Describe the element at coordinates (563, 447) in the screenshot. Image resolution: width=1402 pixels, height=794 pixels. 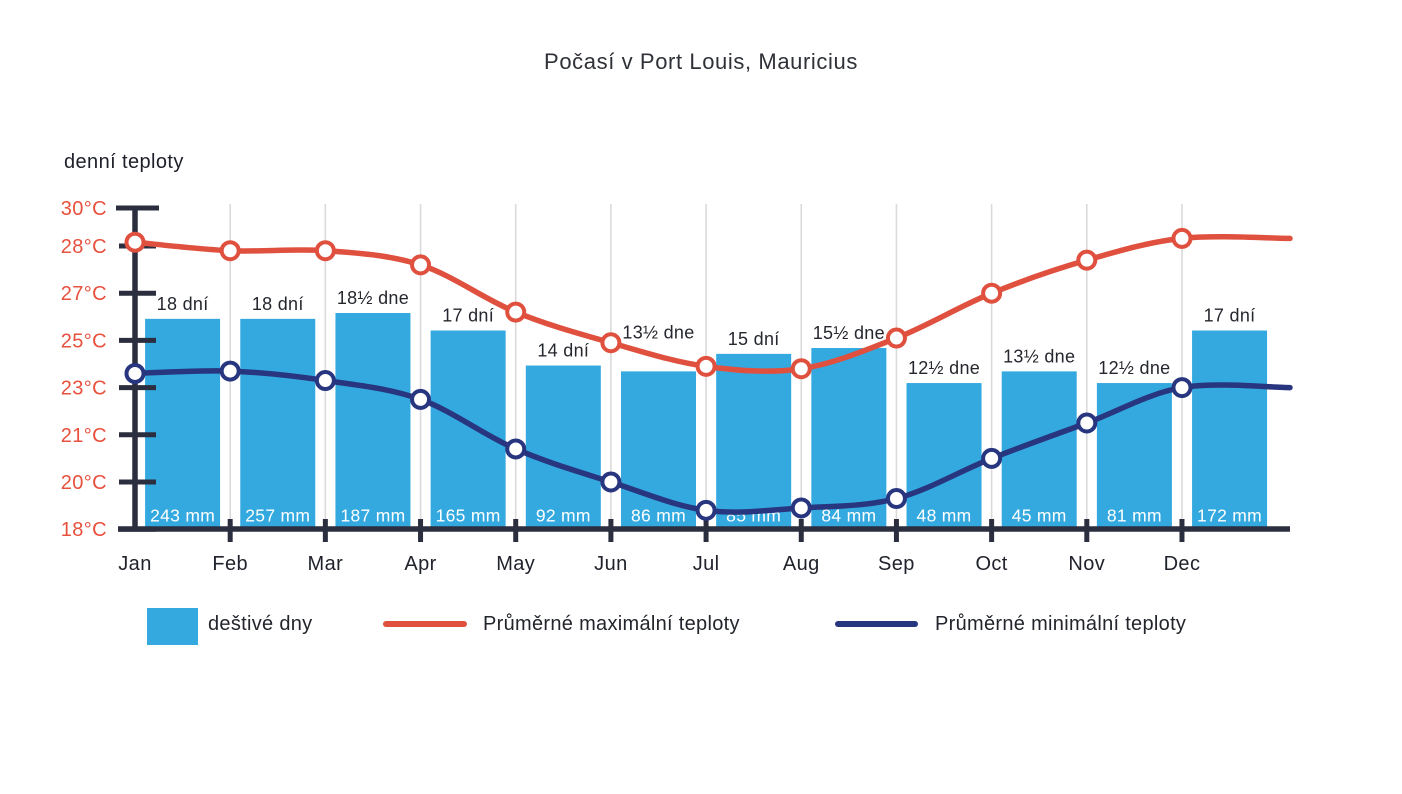
I see `bar-may` at that location.